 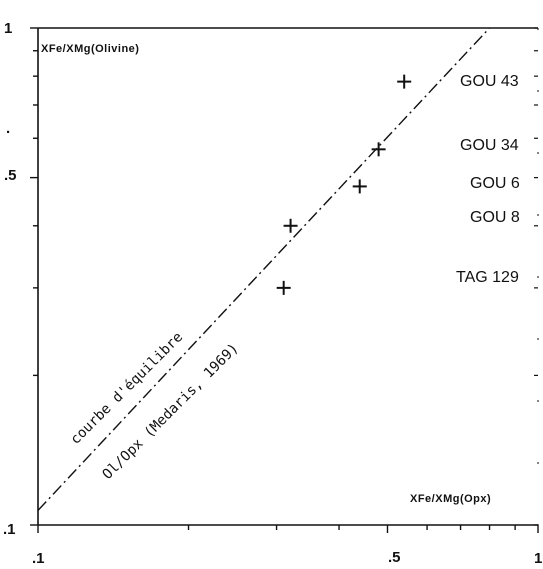 What do you see at coordinates (495, 217) in the screenshot?
I see `sample-label-gou8: GOU 8` at bounding box center [495, 217].